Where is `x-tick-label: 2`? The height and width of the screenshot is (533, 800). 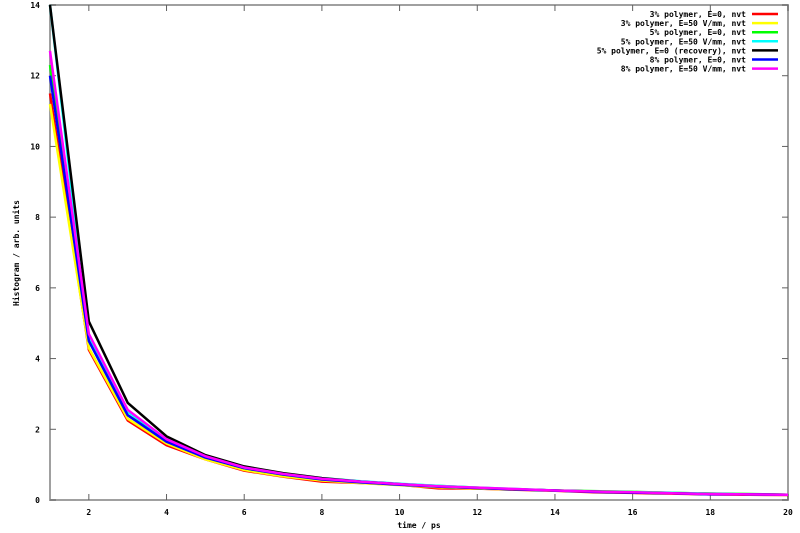
x-tick-label: 2 is located at coordinates (88, 512).